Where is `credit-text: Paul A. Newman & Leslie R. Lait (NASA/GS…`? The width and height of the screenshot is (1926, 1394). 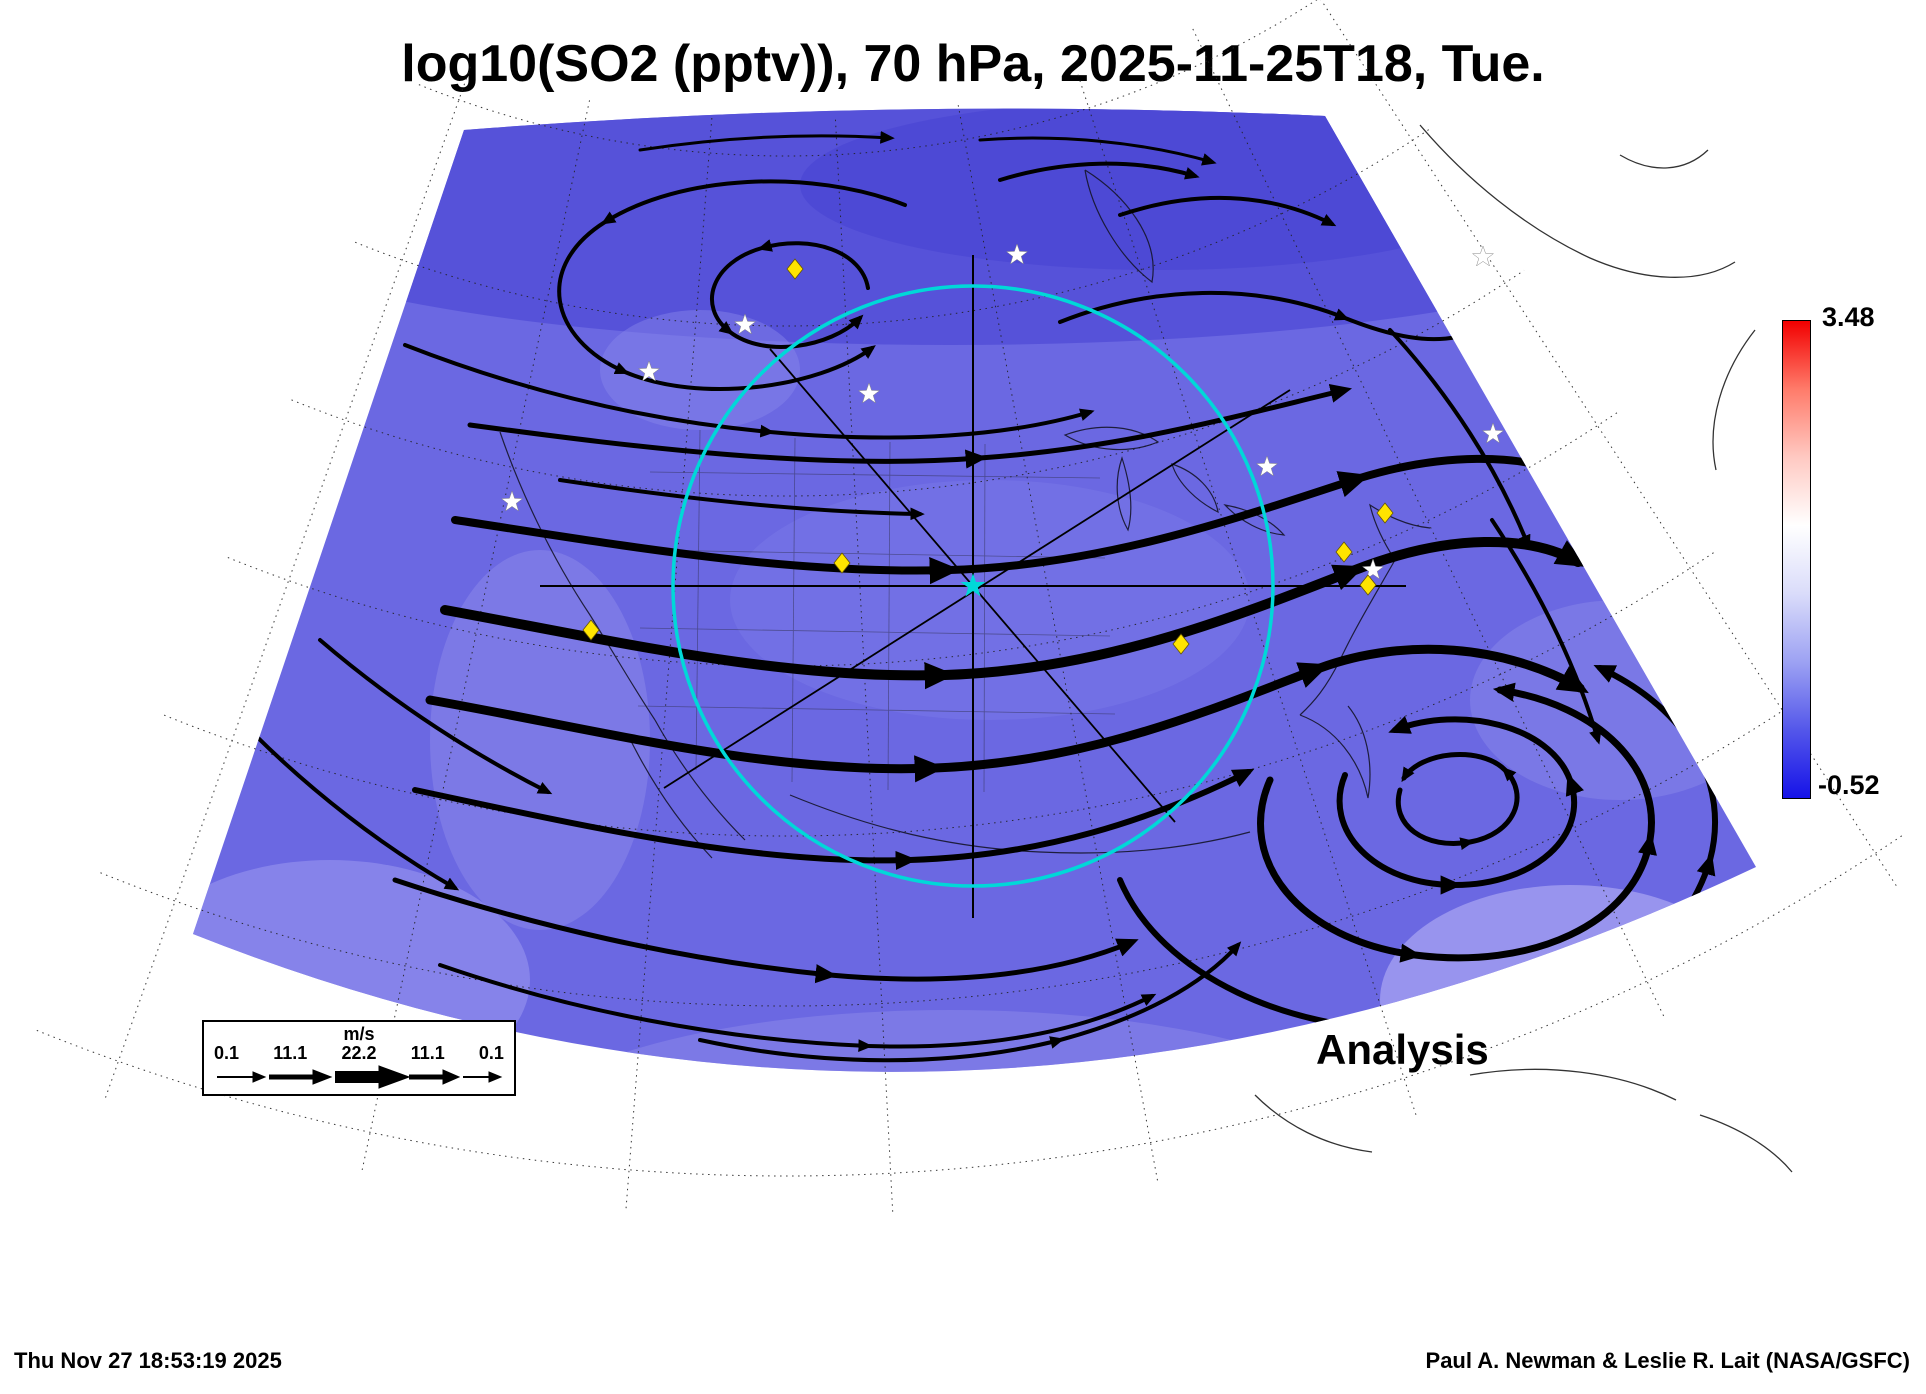
credit-text: Paul A. Newman & Leslie R. Lait (NASA/GS… is located at coordinates (1667, 1360).